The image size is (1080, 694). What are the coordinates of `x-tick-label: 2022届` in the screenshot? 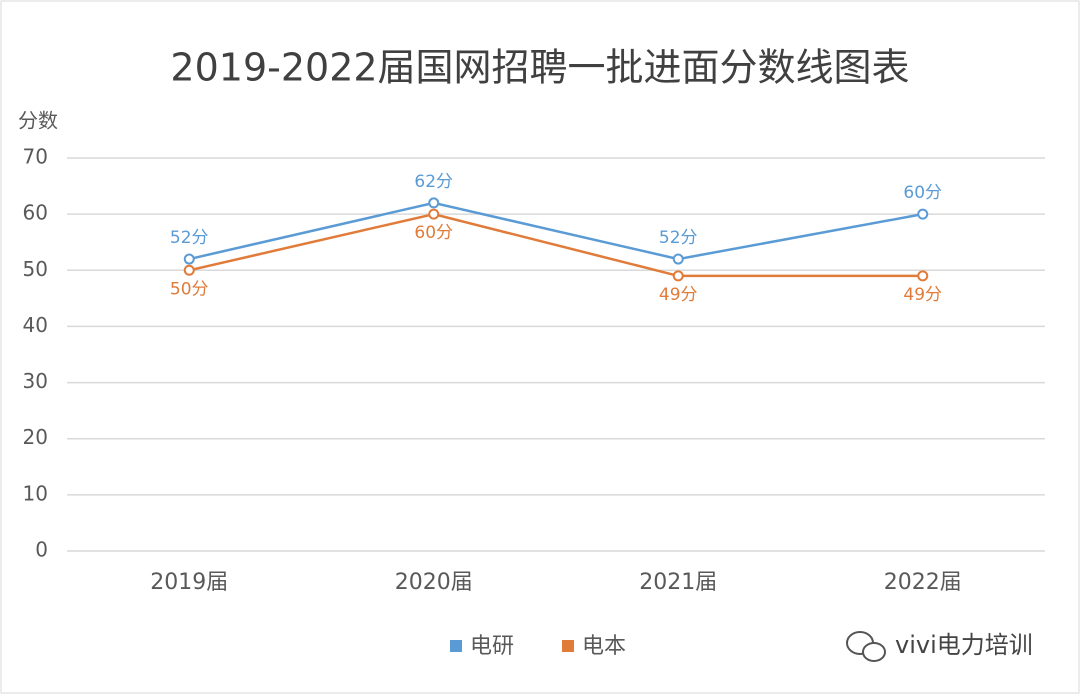 It's located at (923, 582).